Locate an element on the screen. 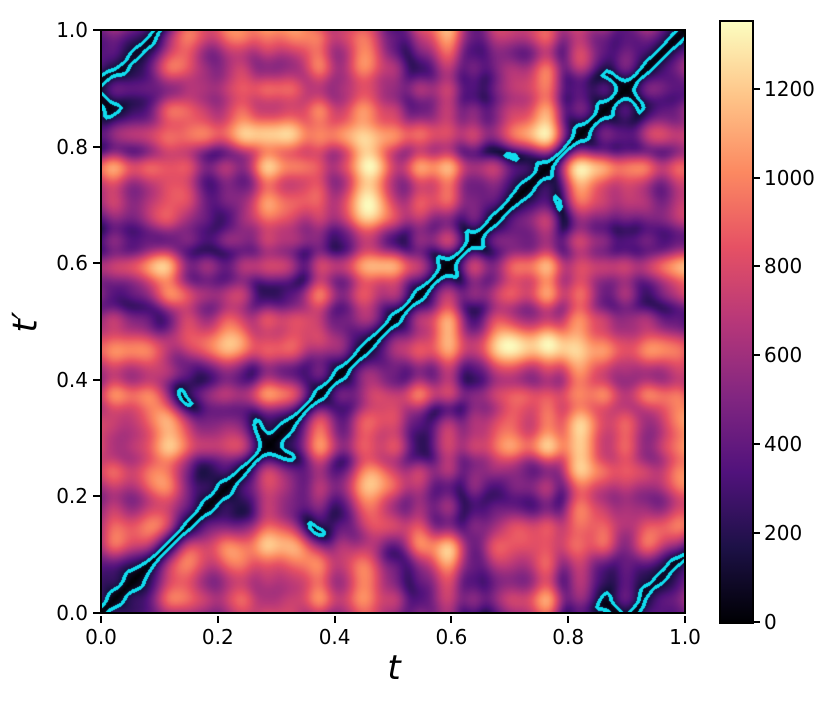 The width and height of the screenshot is (830, 703). x-tick-label: 0.2 is located at coordinates (217, 637).